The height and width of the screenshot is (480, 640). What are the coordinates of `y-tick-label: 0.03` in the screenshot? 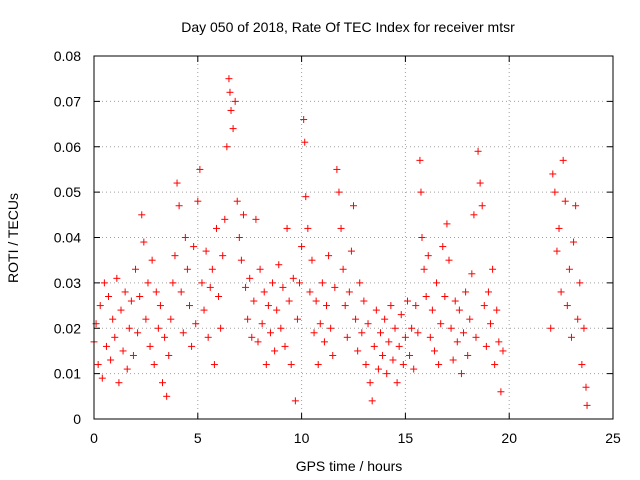 It's located at (67, 283).